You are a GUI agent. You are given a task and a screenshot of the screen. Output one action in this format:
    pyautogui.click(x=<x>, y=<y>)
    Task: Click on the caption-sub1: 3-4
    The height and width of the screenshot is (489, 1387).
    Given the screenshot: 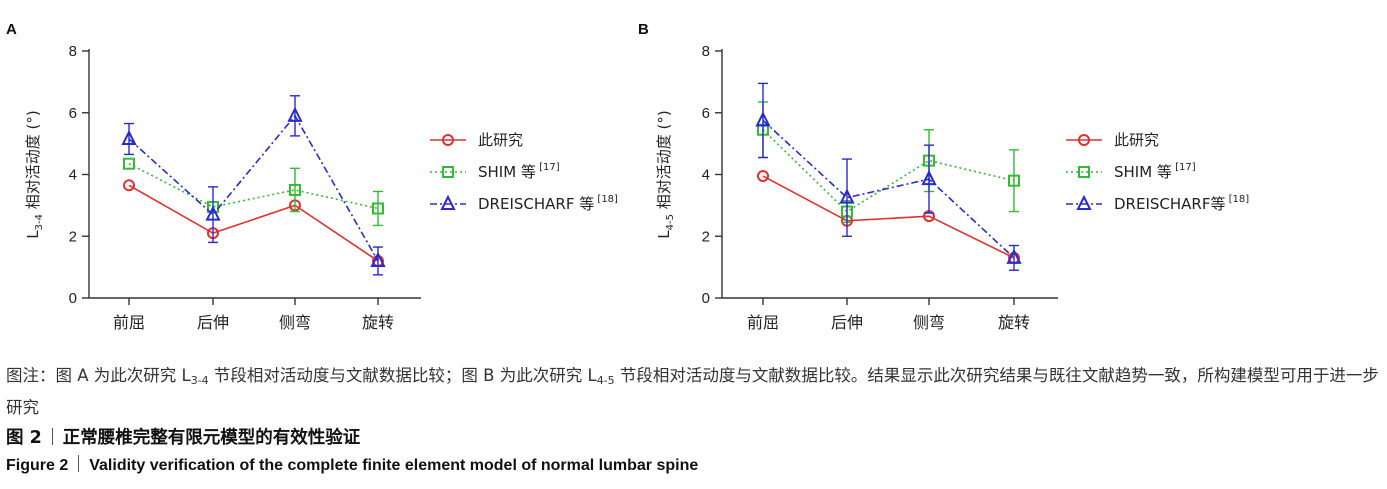 What is the action you would take?
    pyautogui.click(x=199, y=380)
    